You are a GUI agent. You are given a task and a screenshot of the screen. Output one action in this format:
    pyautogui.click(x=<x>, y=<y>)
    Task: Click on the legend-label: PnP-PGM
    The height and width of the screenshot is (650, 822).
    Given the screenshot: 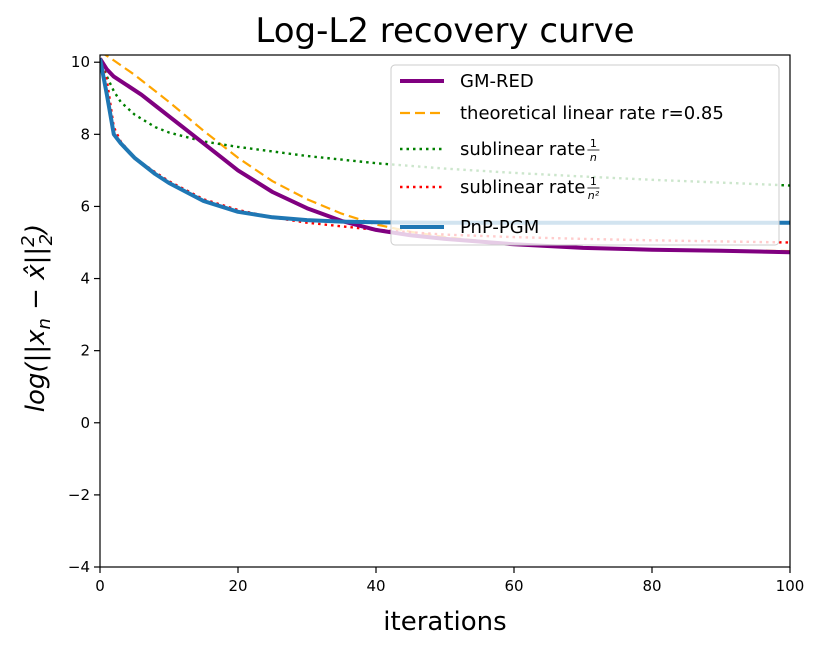 What is the action you would take?
    pyautogui.click(x=499, y=227)
    